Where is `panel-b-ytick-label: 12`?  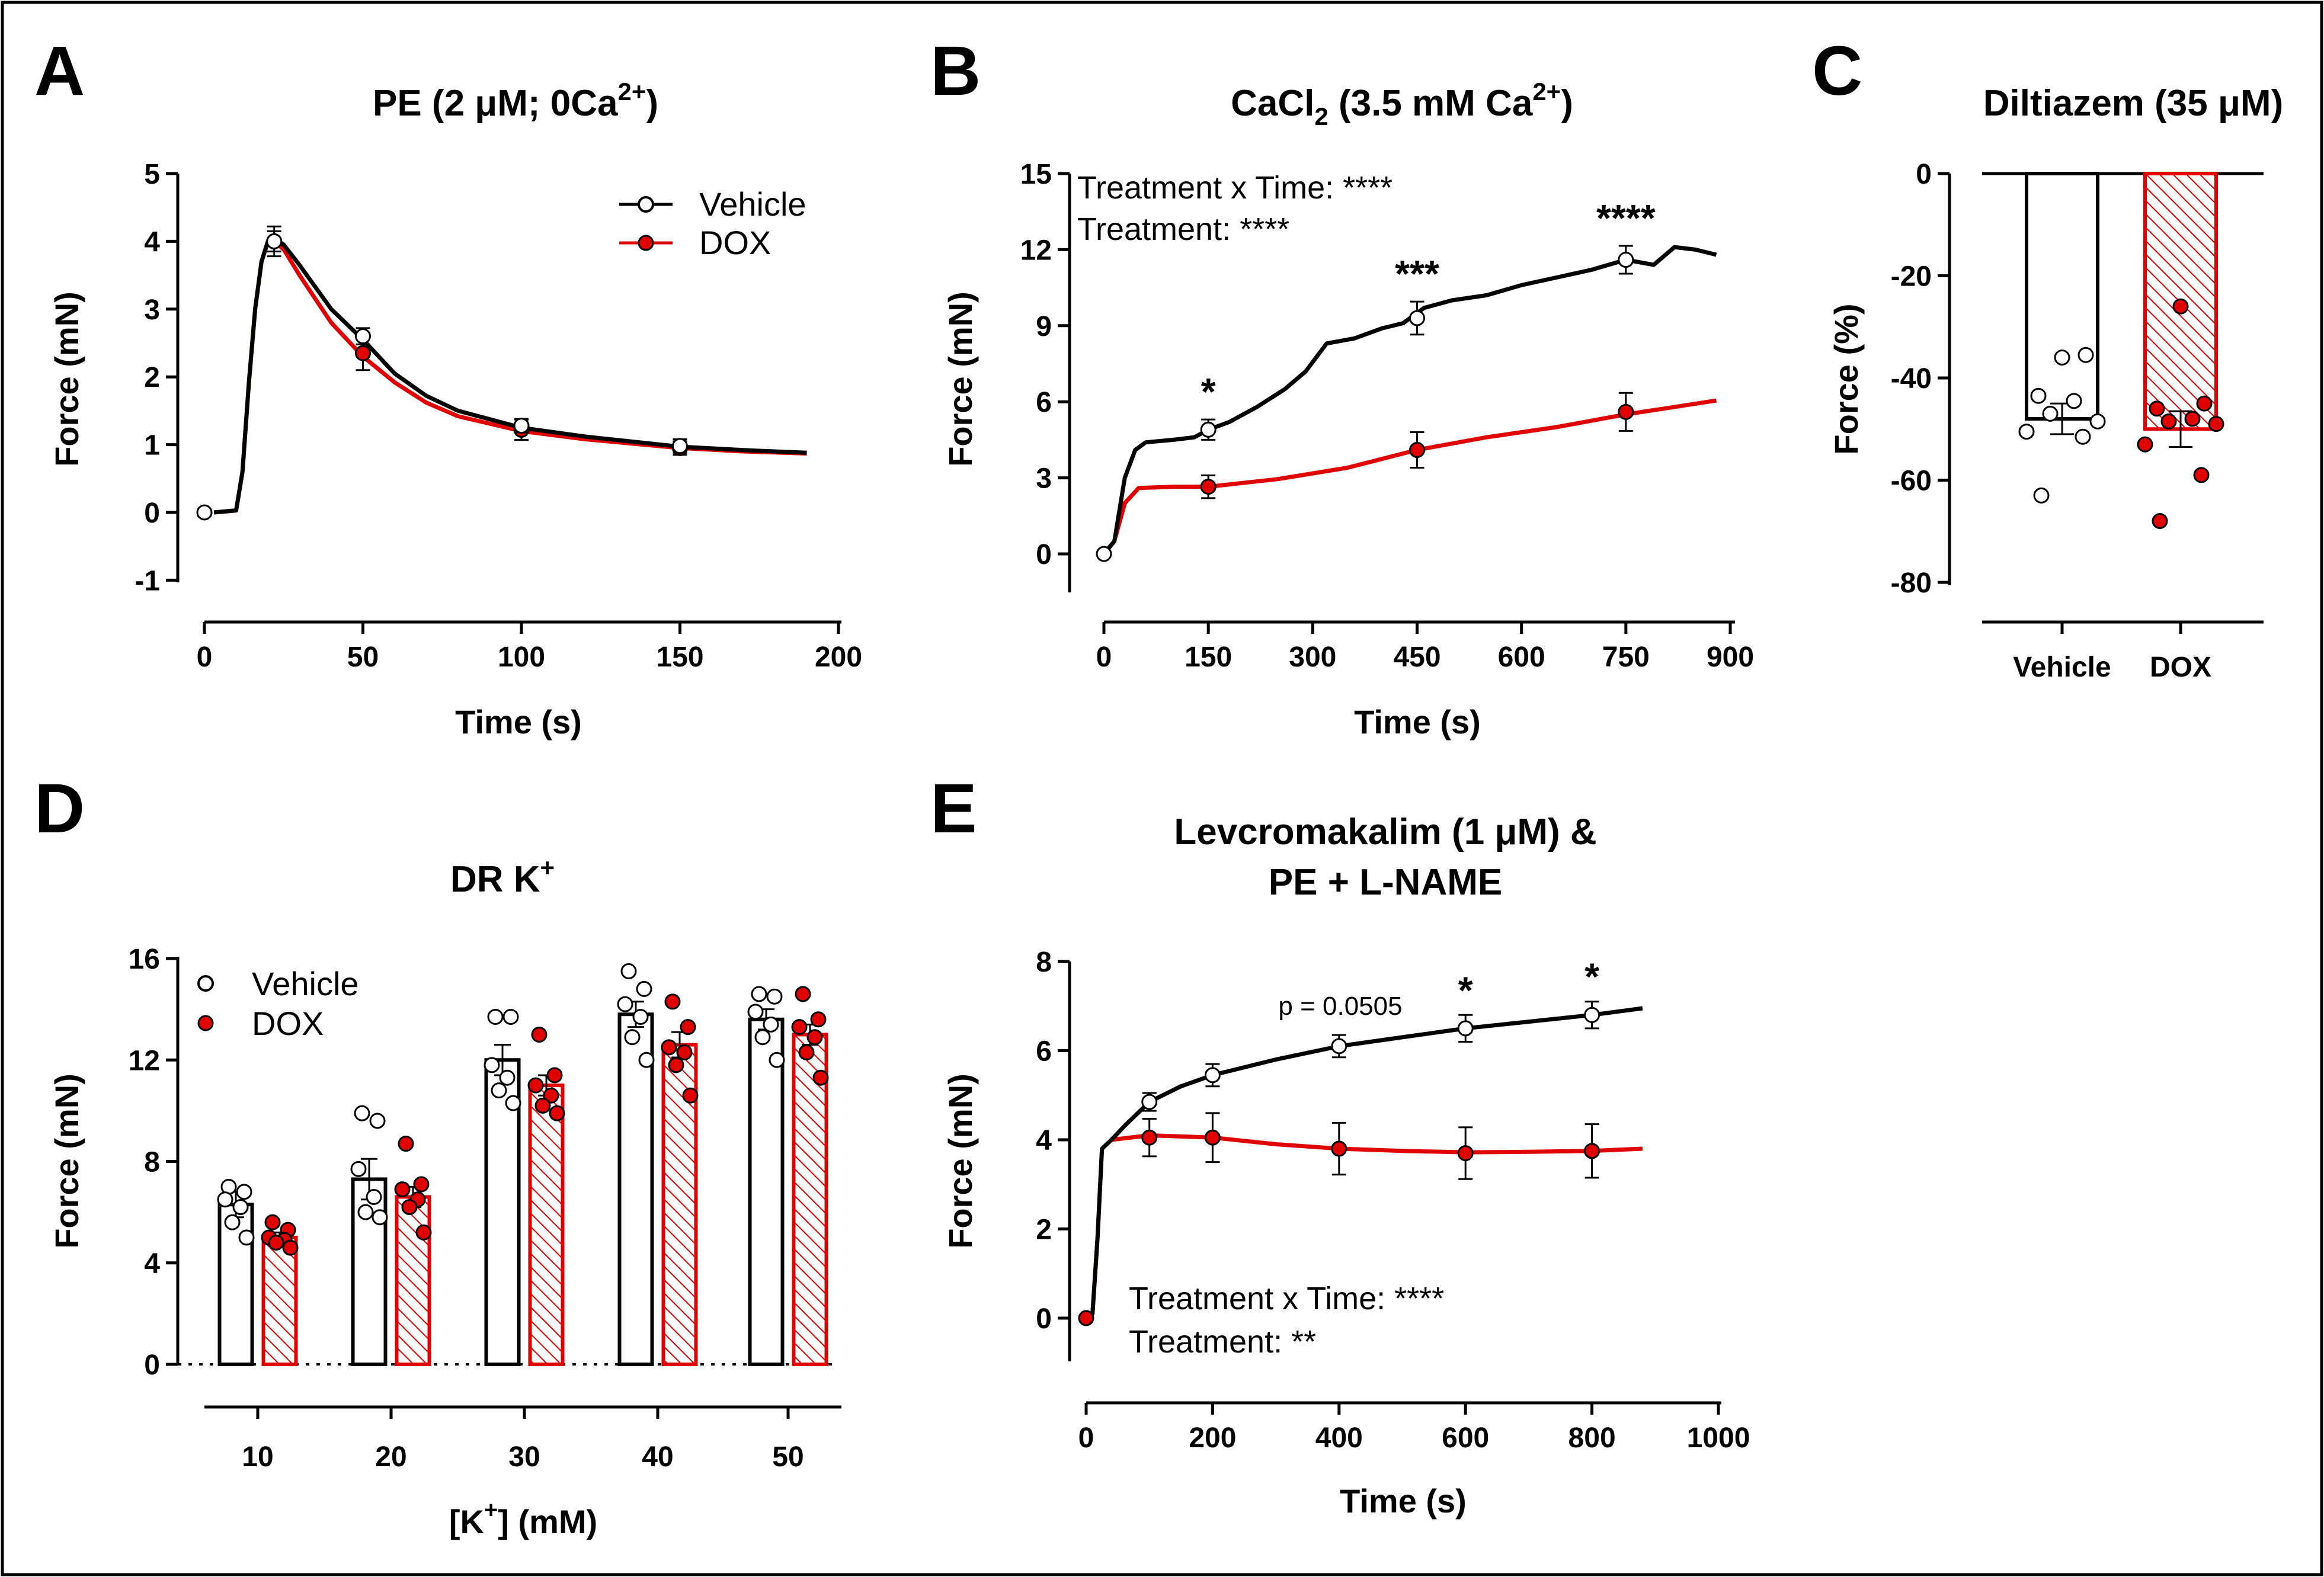 panel-b-ytick-label: 12 is located at coordinates (1036, 250).